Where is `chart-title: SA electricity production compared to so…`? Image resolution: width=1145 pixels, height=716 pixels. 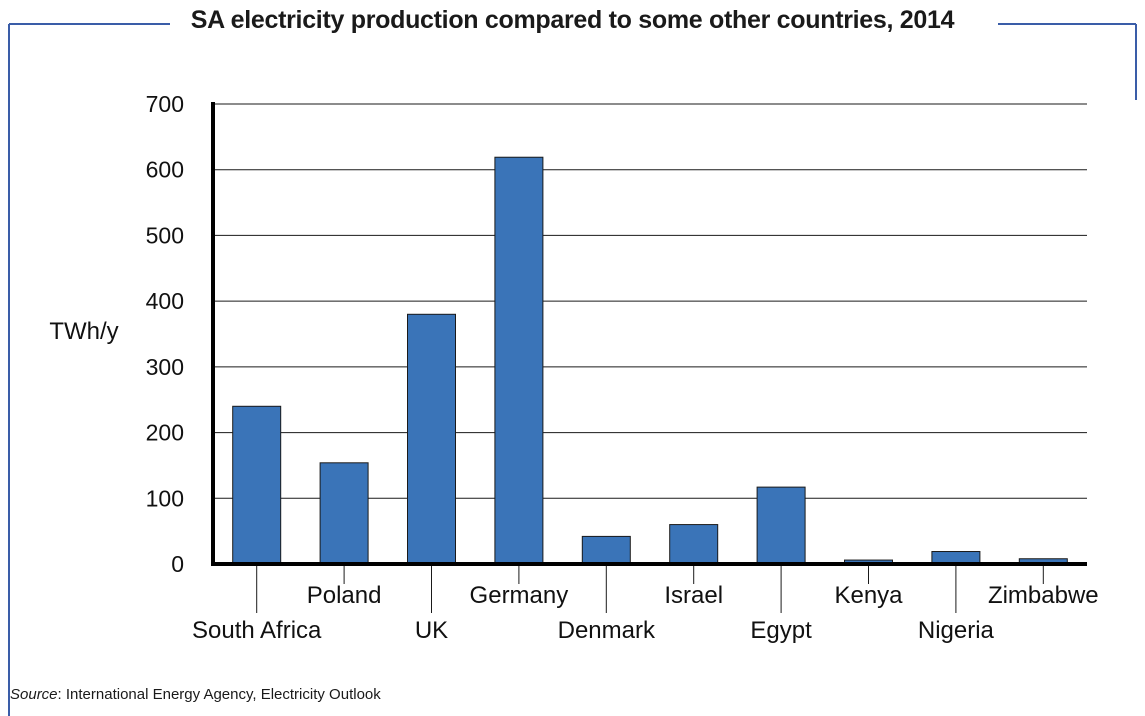
chart-title: SA electricity production compared to so… is located at coordinates (572, 20).